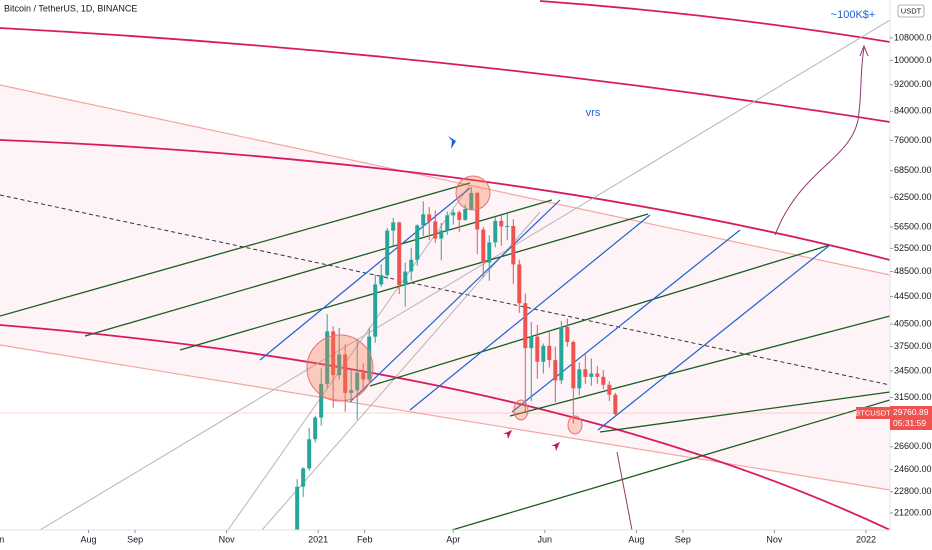  Describe the element at coordinates (913, 226) in the screenshot. I see `y-tick-label: 56500.00` at that location.